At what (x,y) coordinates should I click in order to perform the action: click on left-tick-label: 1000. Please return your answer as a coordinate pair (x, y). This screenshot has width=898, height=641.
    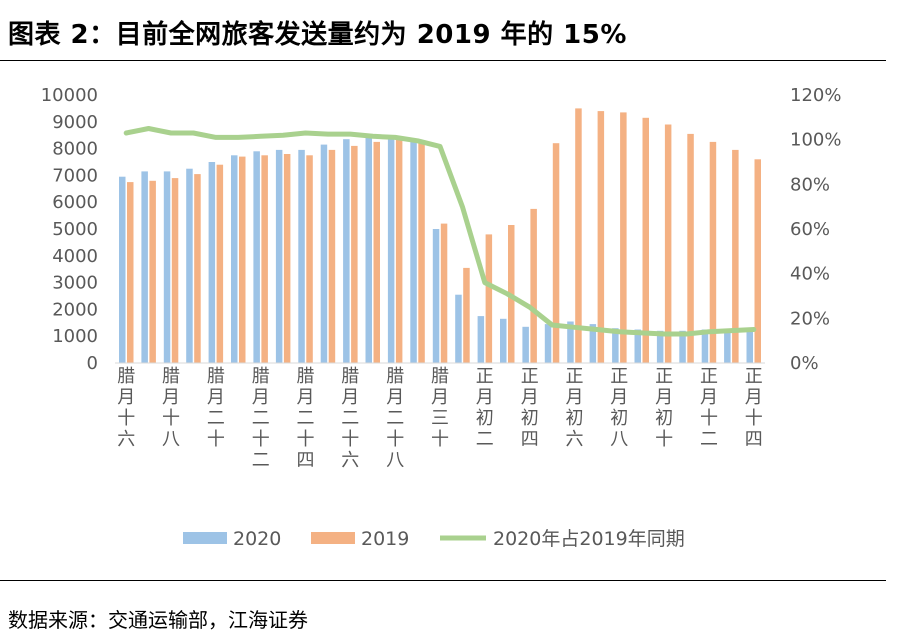
    Looking at the image, I should click on (75, 336).